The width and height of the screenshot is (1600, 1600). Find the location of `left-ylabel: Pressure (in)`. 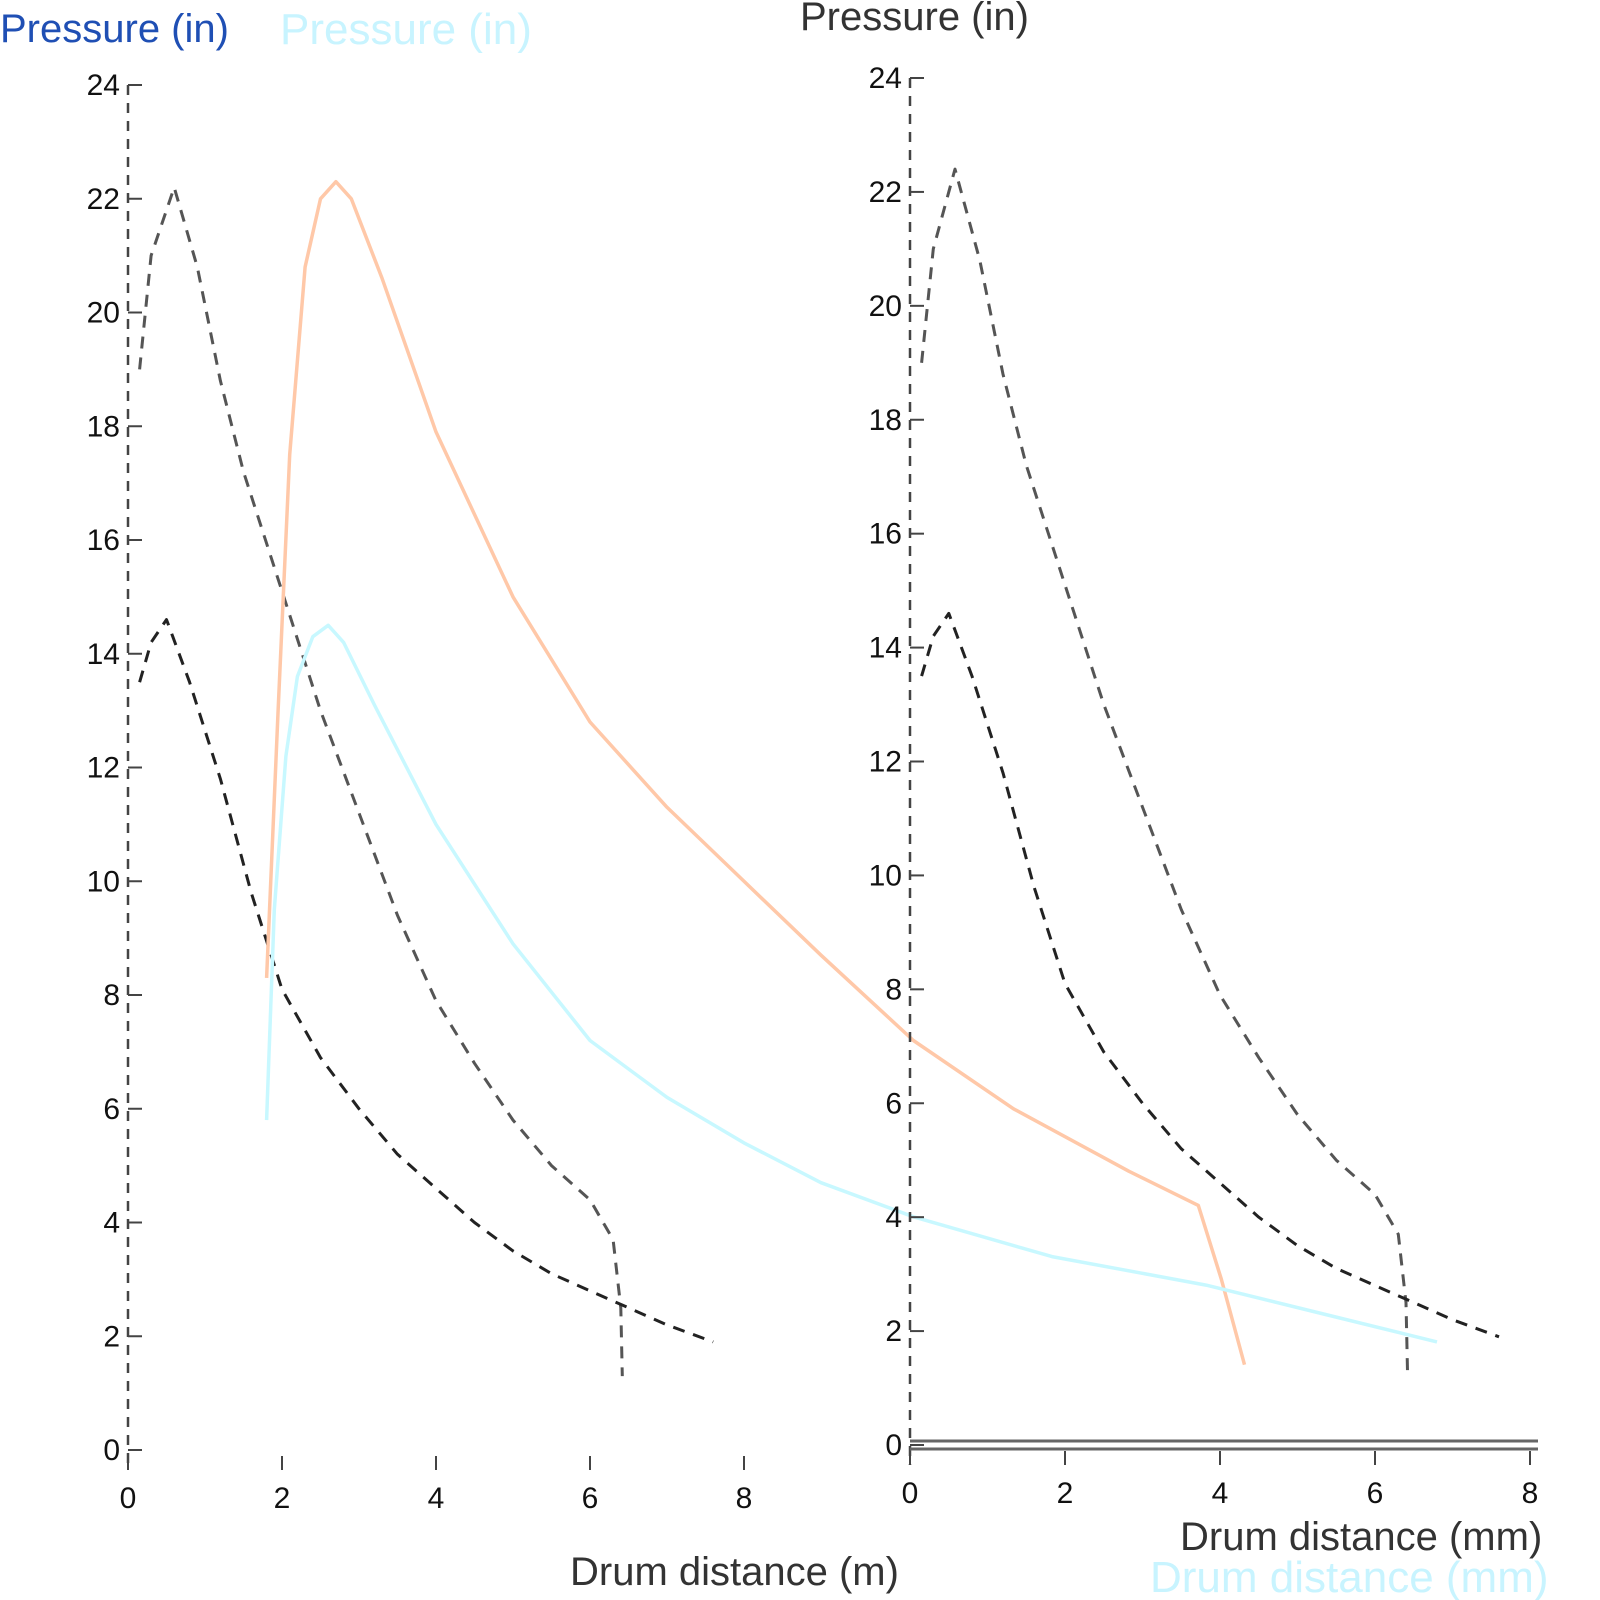

left-ylabel: Pressure (in) is located at coordinates (114, 29).